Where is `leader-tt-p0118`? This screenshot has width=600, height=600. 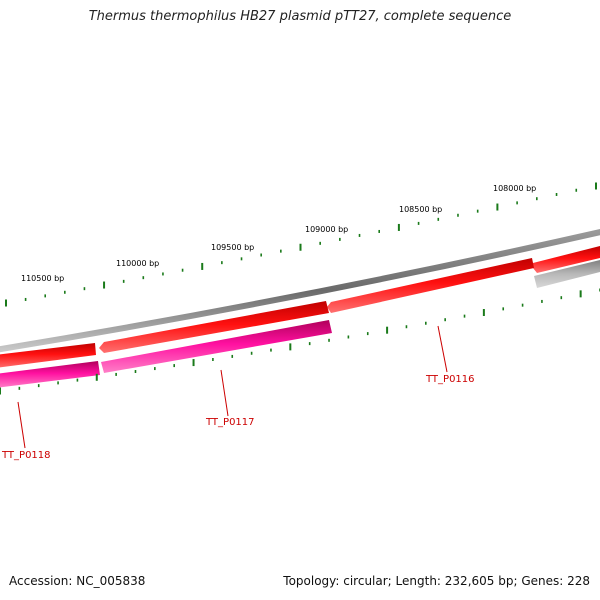
leader-tt-p0118 is located at coordinates (21, 425).